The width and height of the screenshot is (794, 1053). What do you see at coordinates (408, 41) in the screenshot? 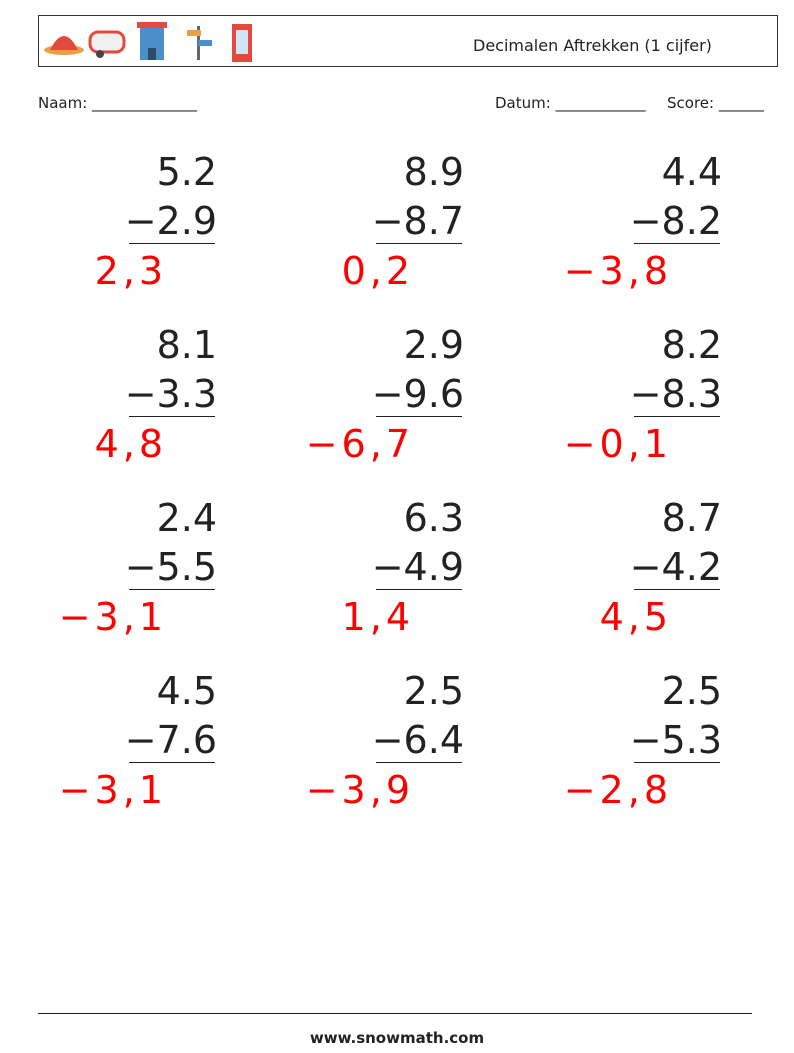
I see `header-box` at bounding box center [408, 41].